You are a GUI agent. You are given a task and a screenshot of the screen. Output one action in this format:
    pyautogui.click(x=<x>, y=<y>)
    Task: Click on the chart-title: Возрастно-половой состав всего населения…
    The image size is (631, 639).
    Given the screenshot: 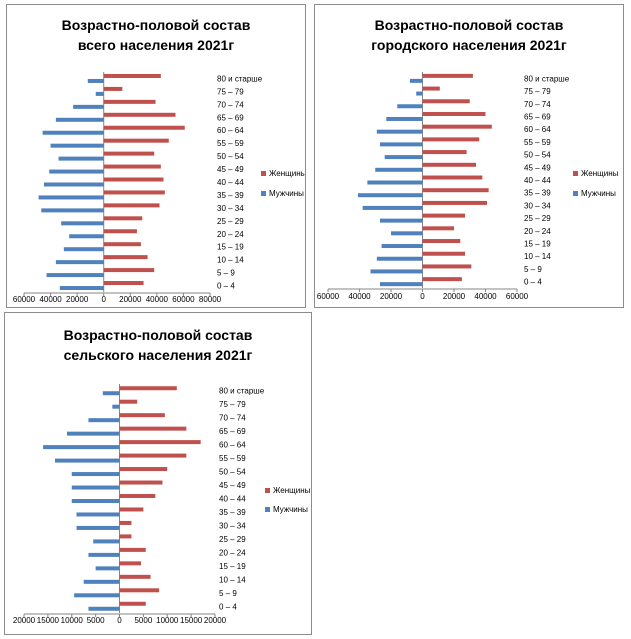 What is the action you would take?
    pyautogui.click(x=156, y=35)
    